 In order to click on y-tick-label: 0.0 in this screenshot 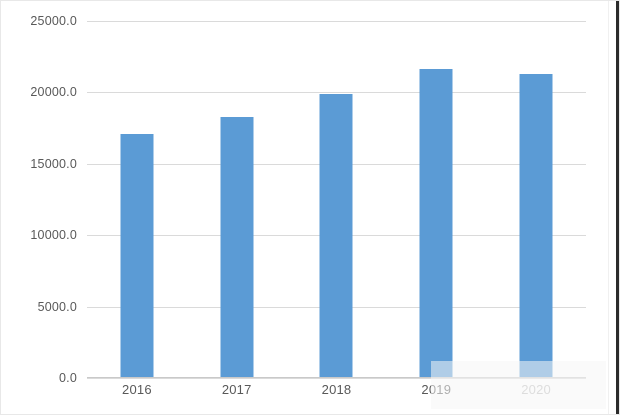, I will do `click(68, 378)`.